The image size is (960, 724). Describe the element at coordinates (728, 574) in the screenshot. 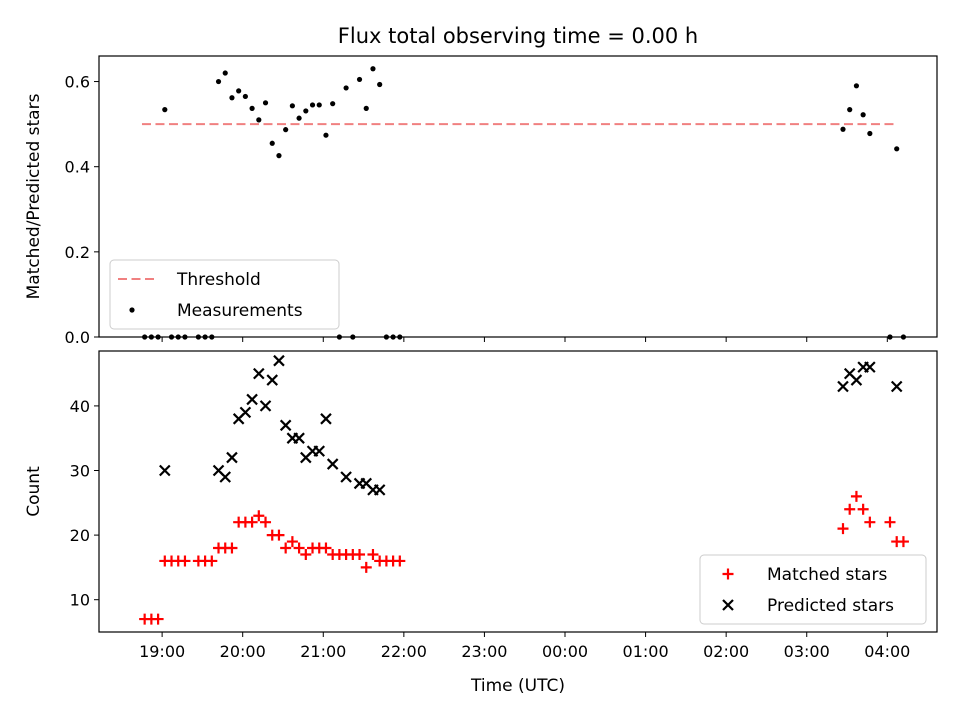

I see `legend-matched-swatch` at that location.